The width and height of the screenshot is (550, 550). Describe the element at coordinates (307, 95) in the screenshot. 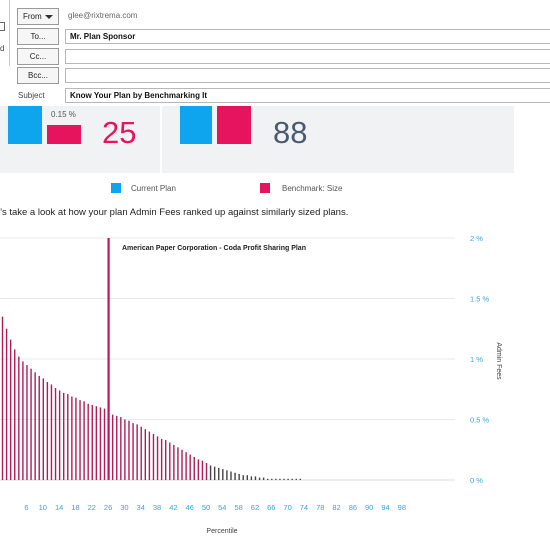

I see `subject-field: Know Your Plan by Benchmarking It` at that location.